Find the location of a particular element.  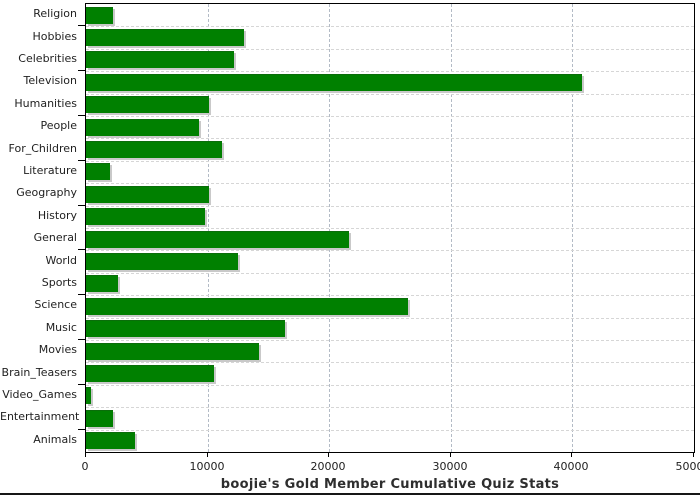

y-axis-label: Music is located at coordinates (61, 327).